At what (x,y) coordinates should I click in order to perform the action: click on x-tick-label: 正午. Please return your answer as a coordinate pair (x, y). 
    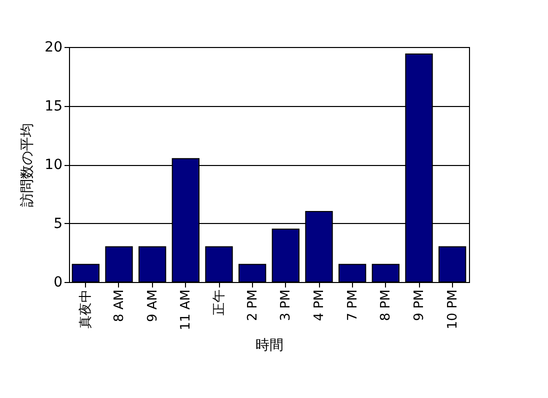
    Looking at the image, I should click on (219, 303).